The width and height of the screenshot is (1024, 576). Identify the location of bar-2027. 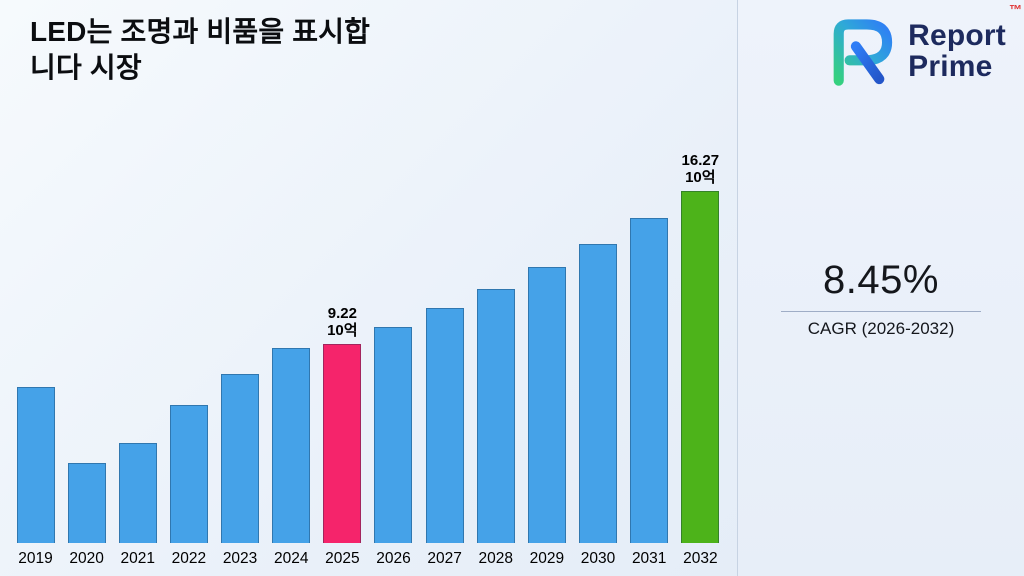
(444, 425).